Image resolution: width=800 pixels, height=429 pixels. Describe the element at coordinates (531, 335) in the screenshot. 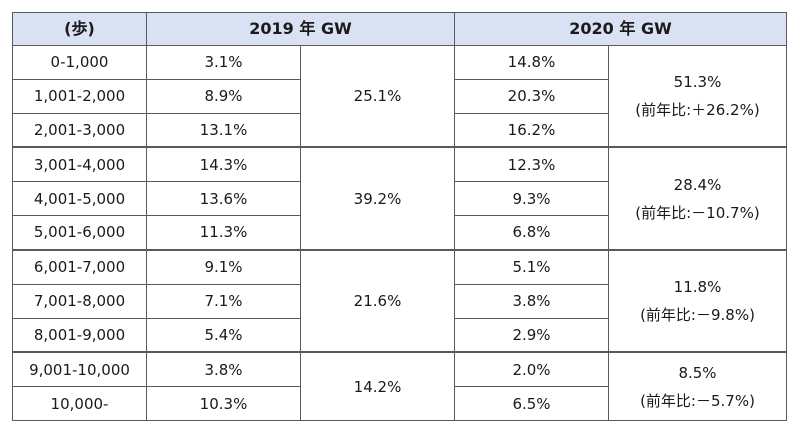

I see `pct-2020: 2.9%` at that location.